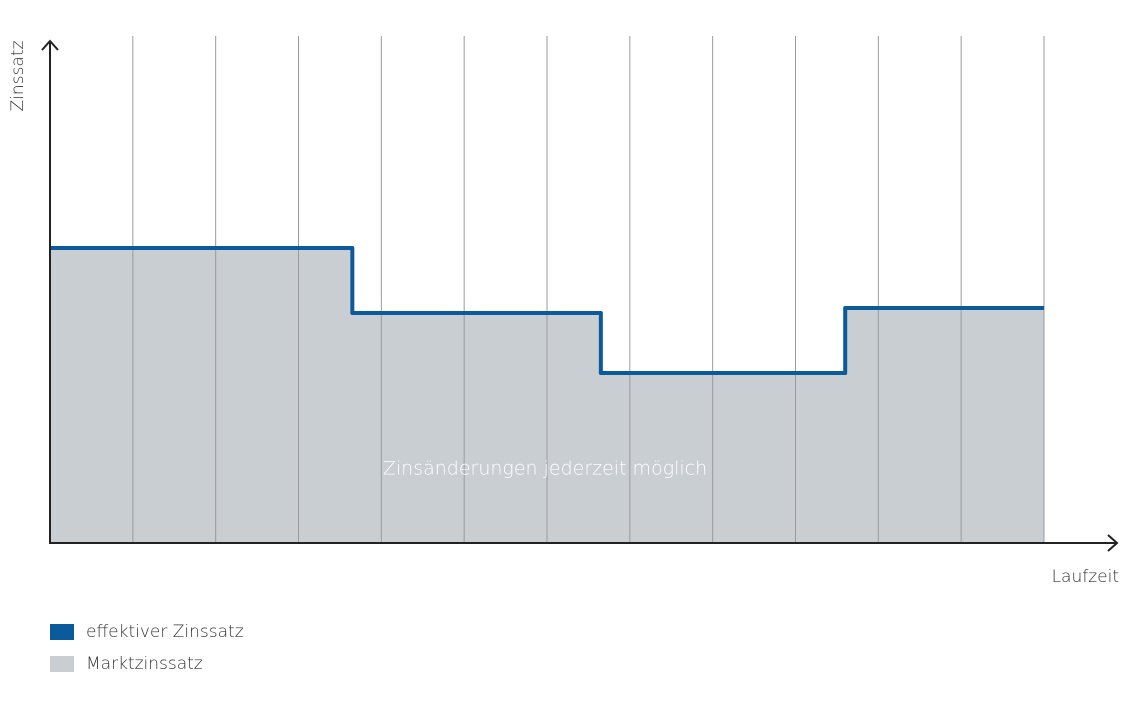 The height and width of the screenshot is (713, 1140). Describe the element at coordinates (1113, 543) in the screenshot. I see `x-axis-arrow` at that location.